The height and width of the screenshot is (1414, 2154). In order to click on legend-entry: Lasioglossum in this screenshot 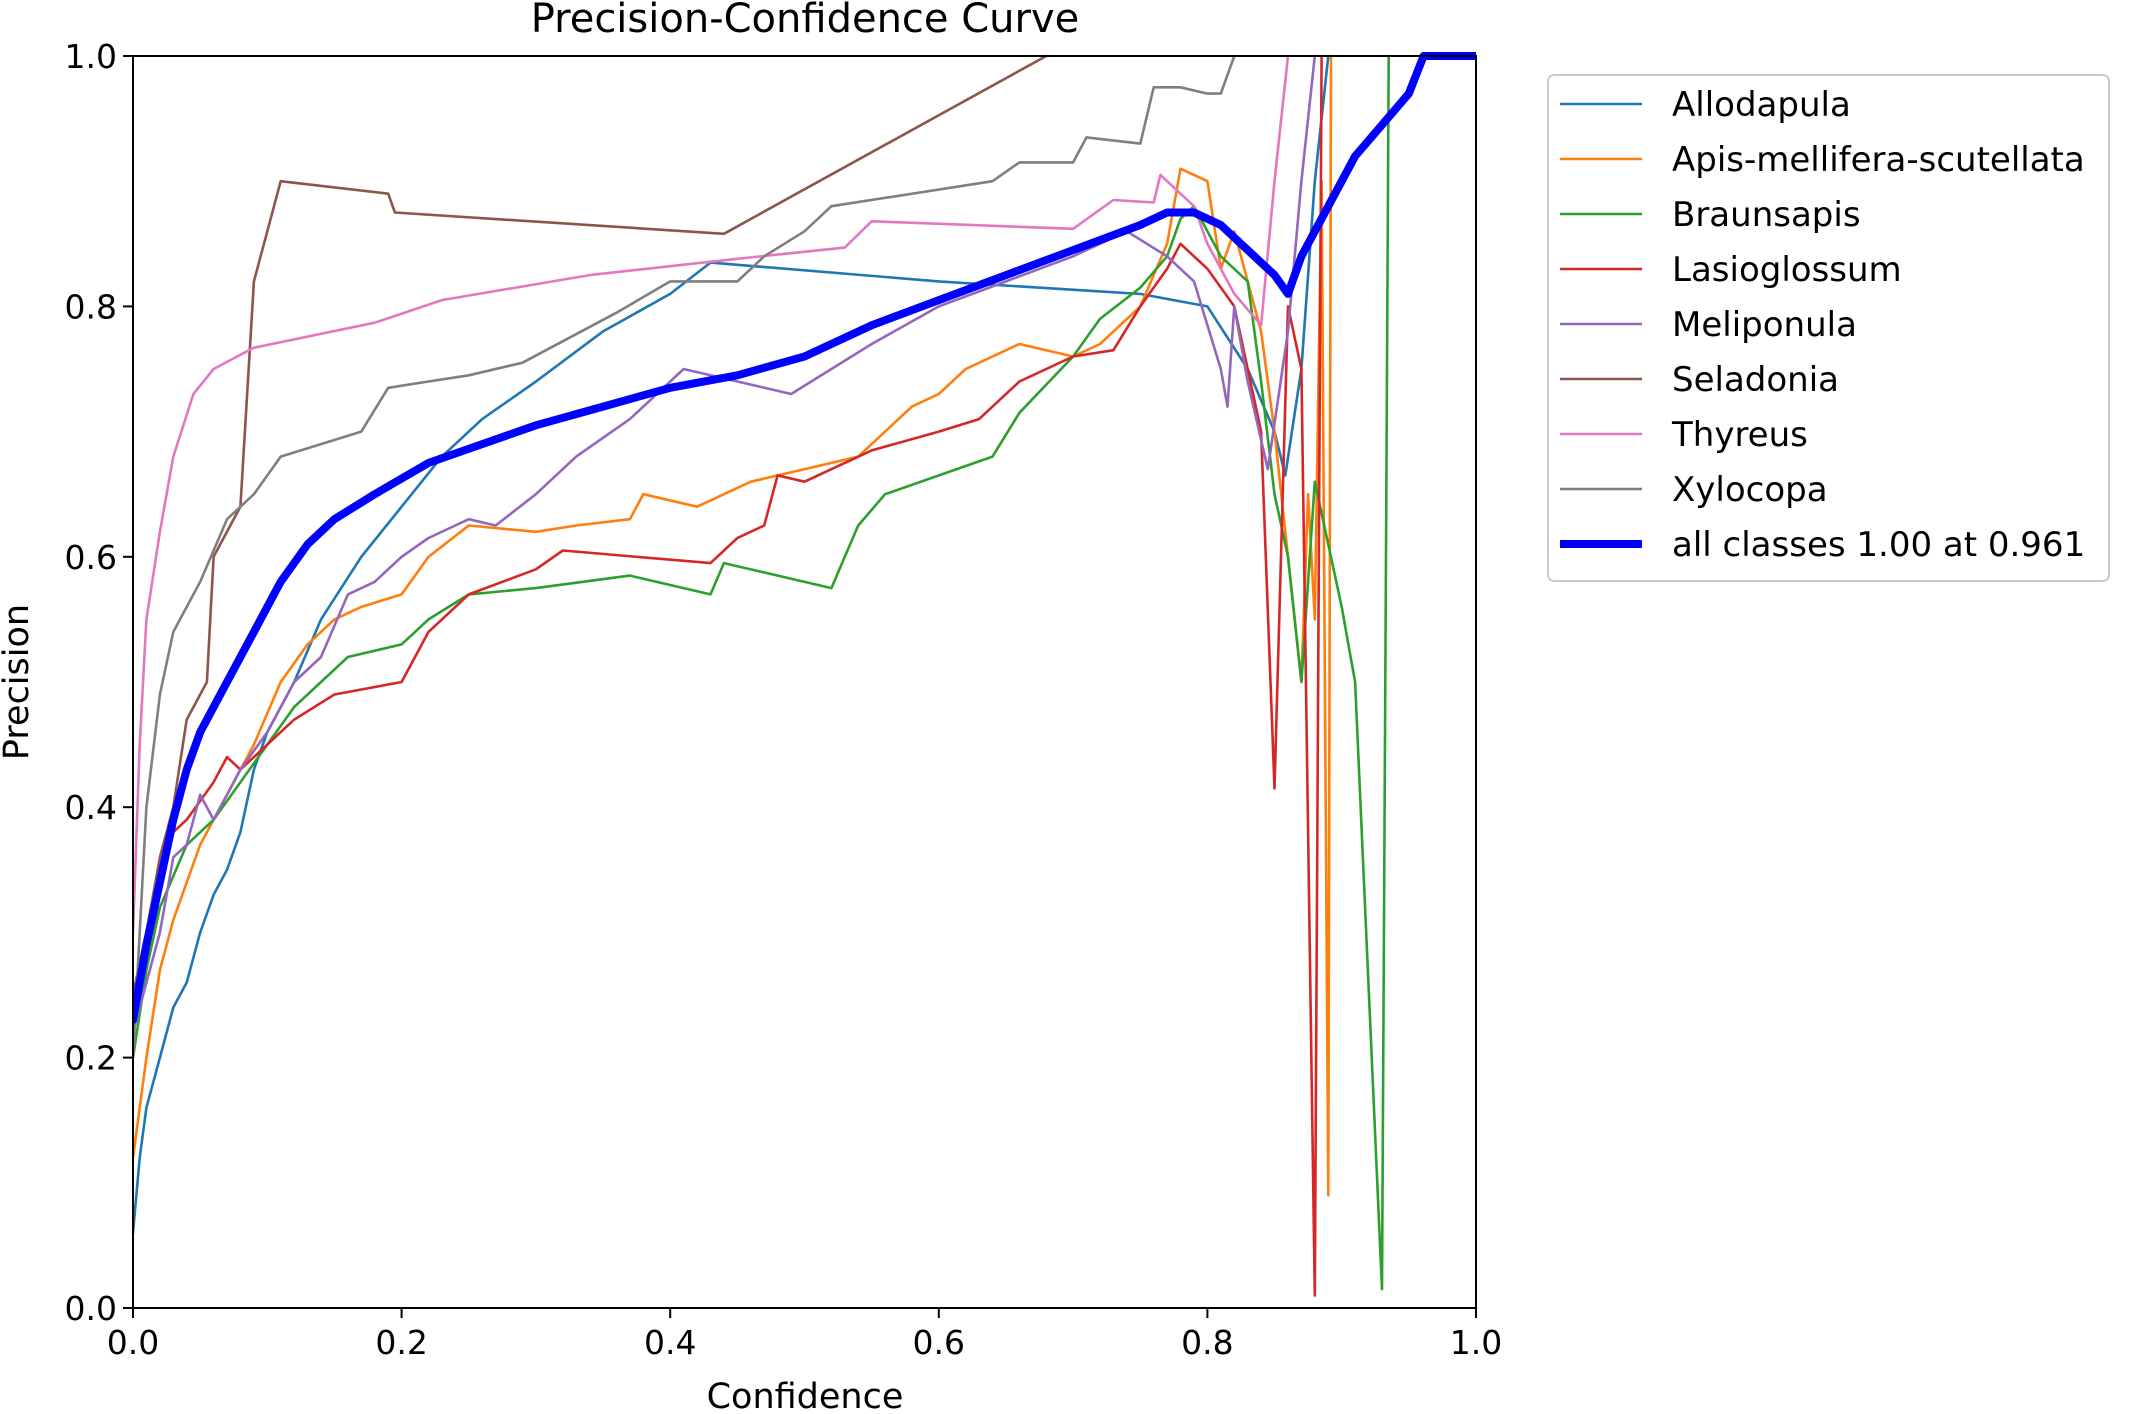, I will do `click(1787, 270)`.